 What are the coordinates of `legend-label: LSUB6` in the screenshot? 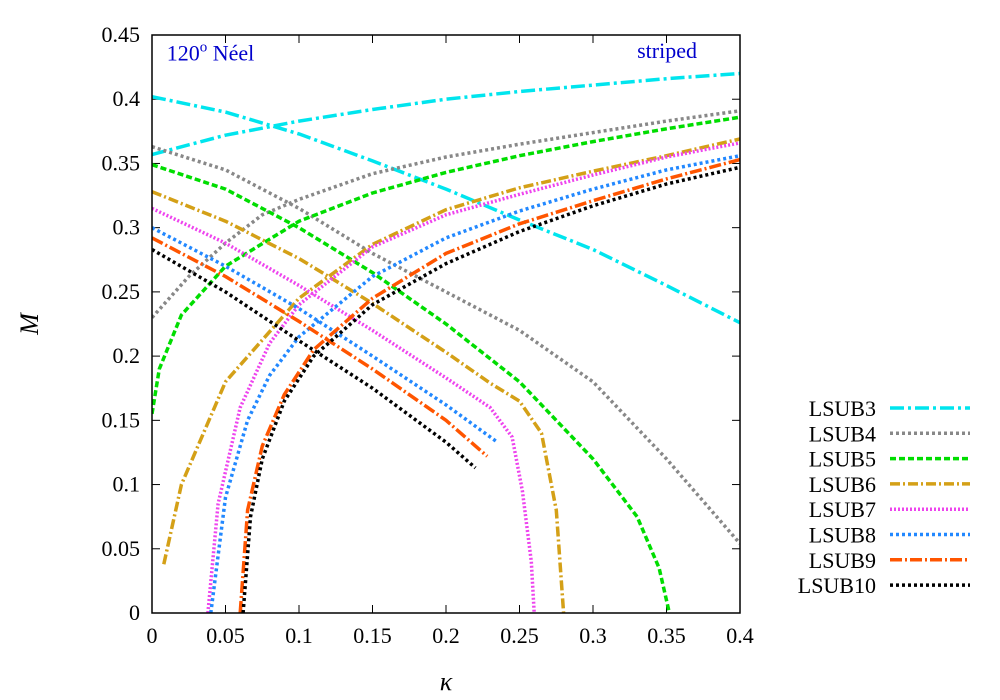 It's located at (842, 484).